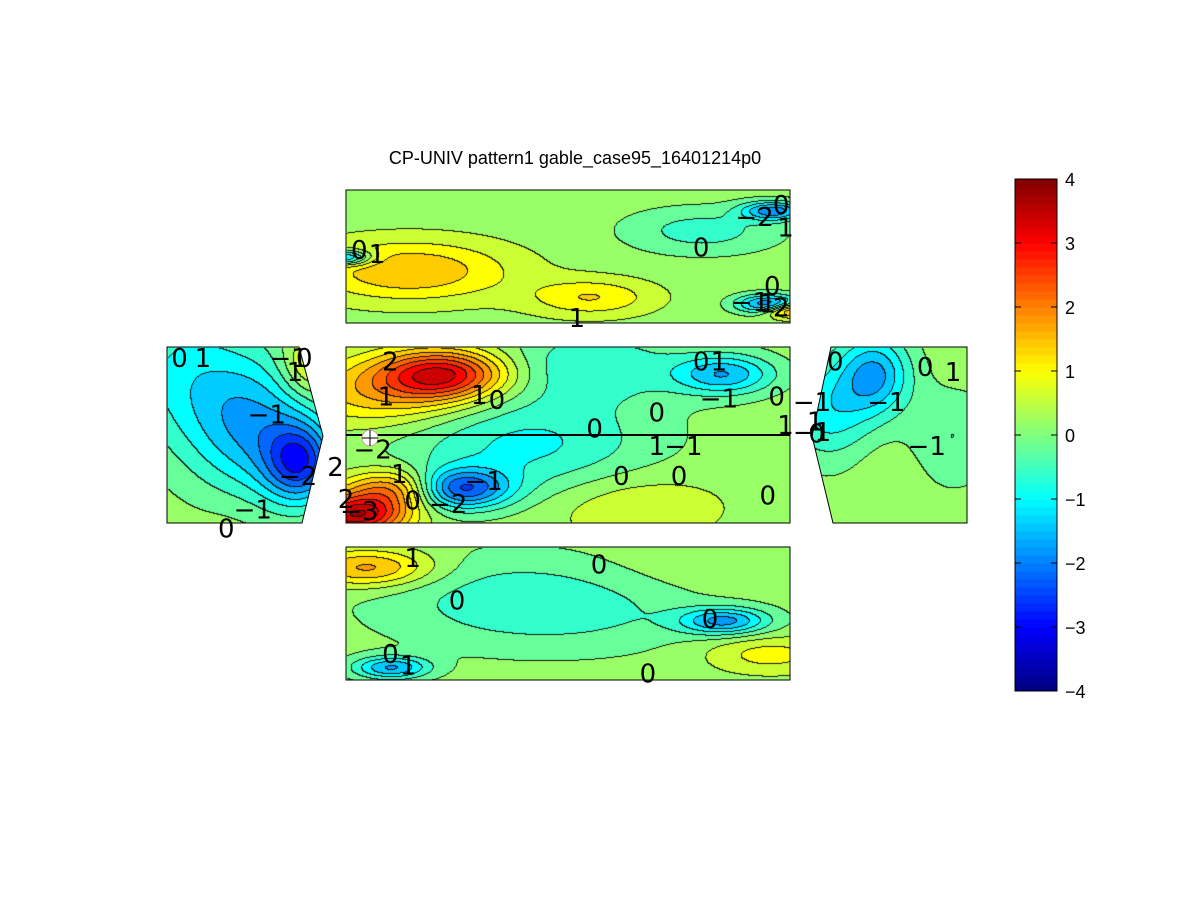 Image resolution: width=1201 pixels, height=901 pixels. I want to click on panel-wall-right, so click(889, 435).